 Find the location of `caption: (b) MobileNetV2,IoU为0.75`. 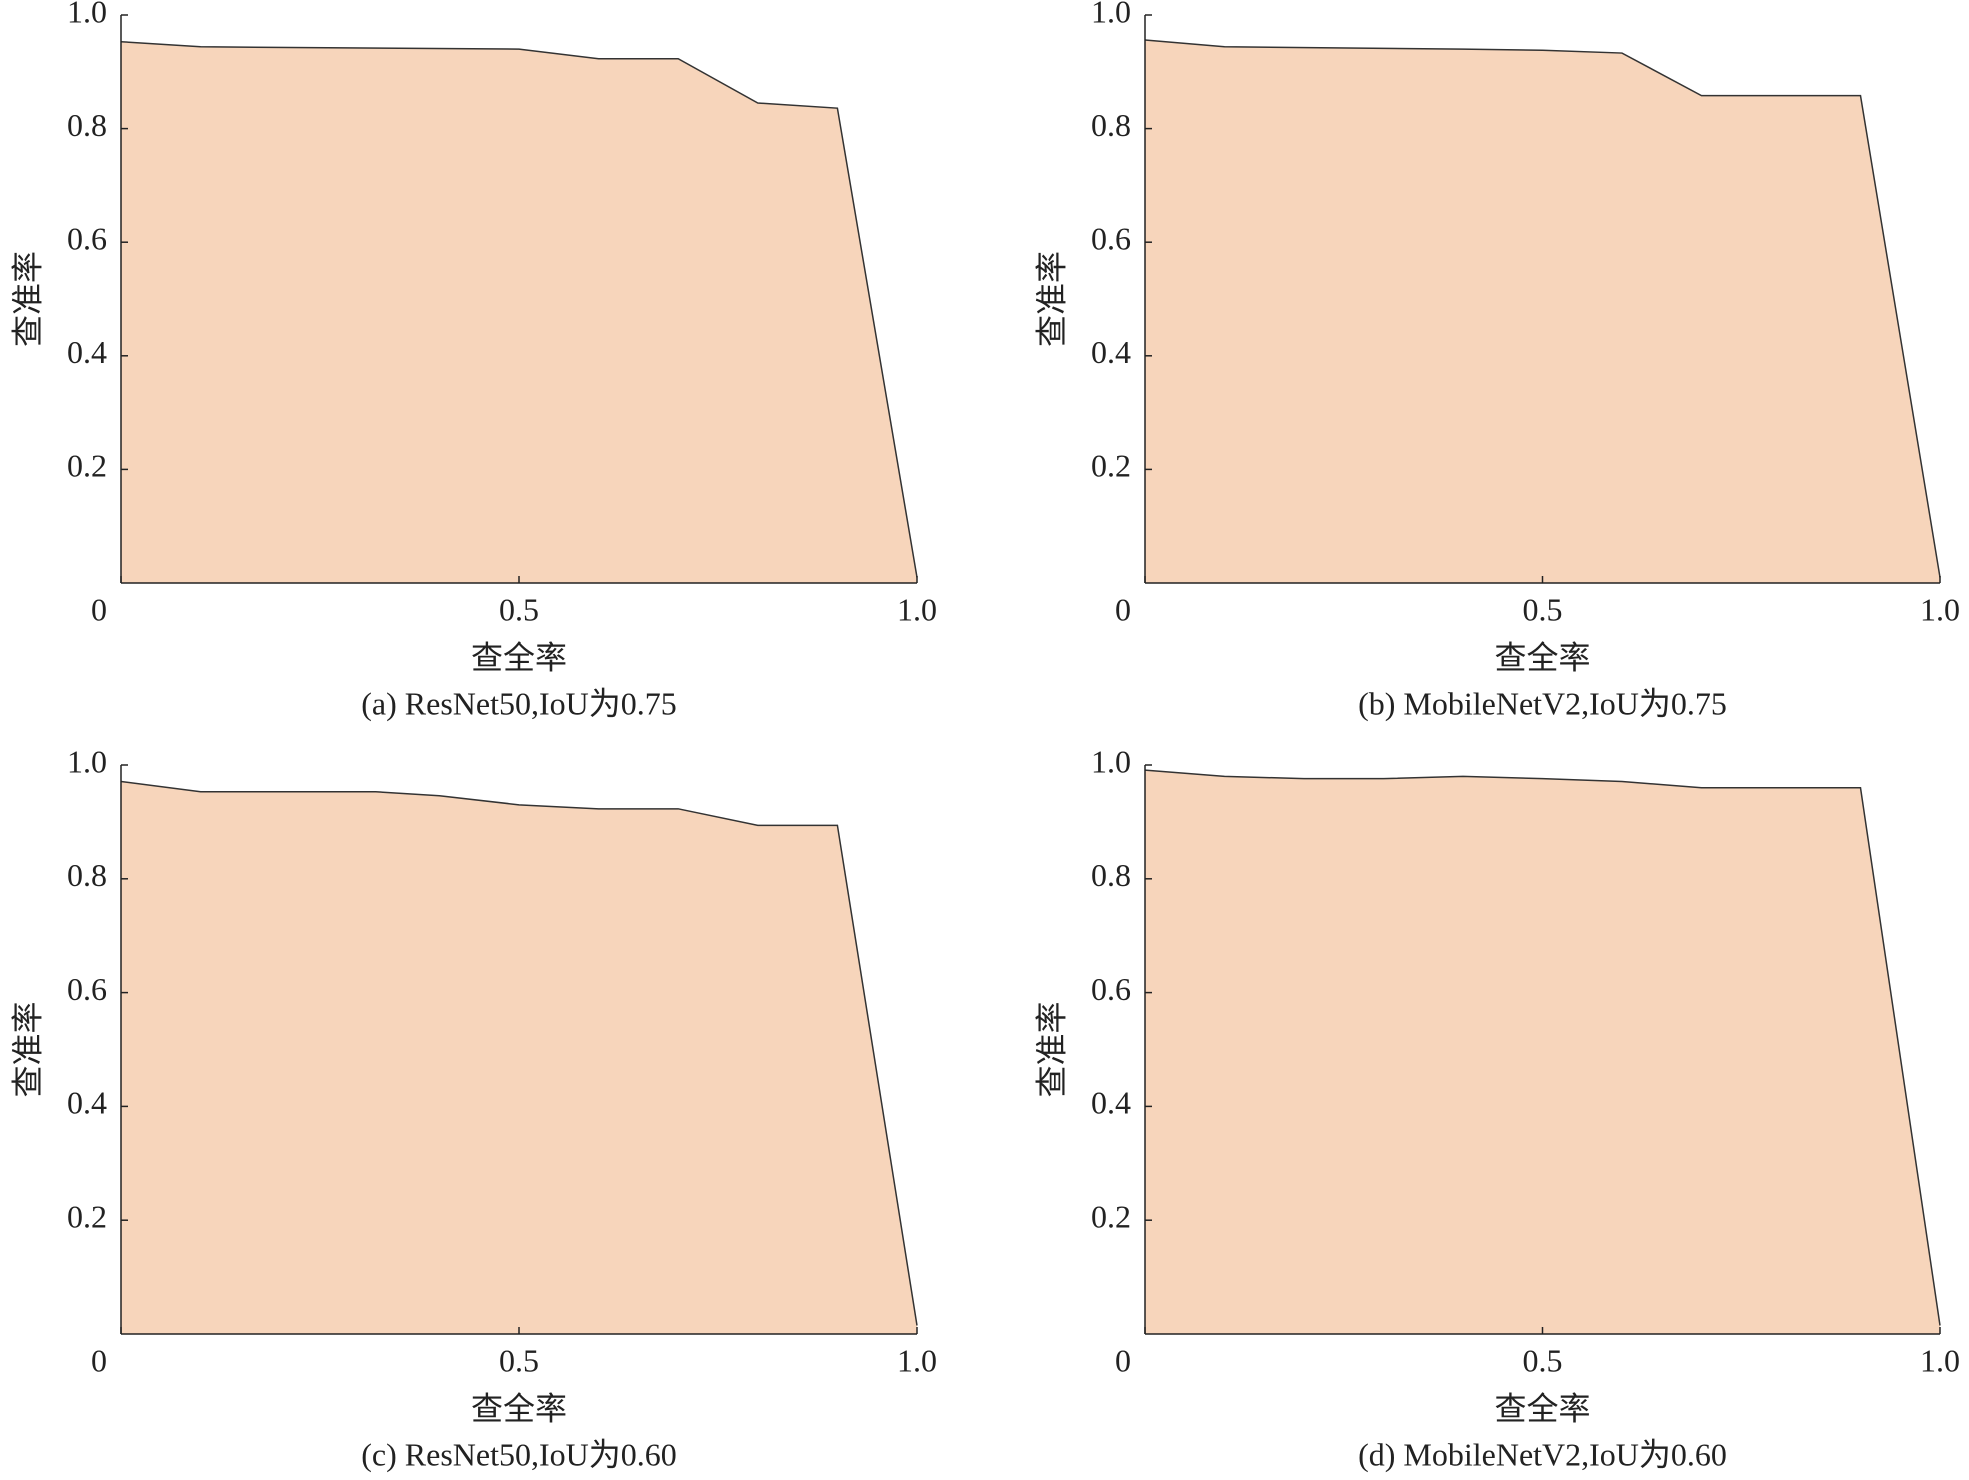

caption: (b) MobileNetV2,IoU为0.75 is located at coordinates (1542, 703).